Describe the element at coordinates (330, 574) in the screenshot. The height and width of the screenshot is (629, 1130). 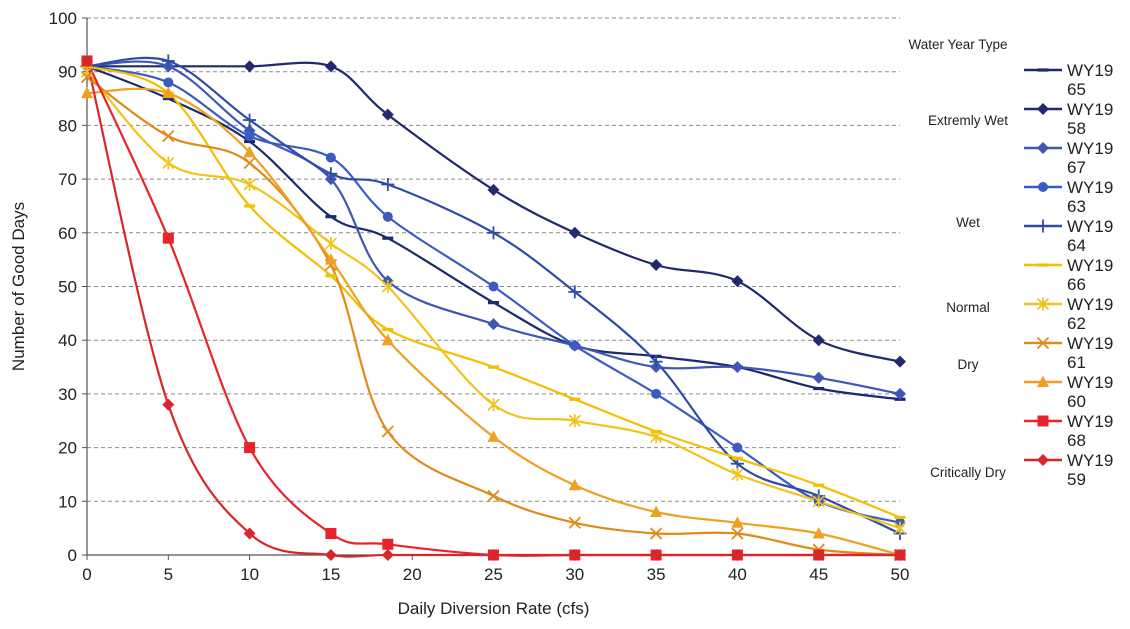
I see `x-tick-label: 15` at that location.